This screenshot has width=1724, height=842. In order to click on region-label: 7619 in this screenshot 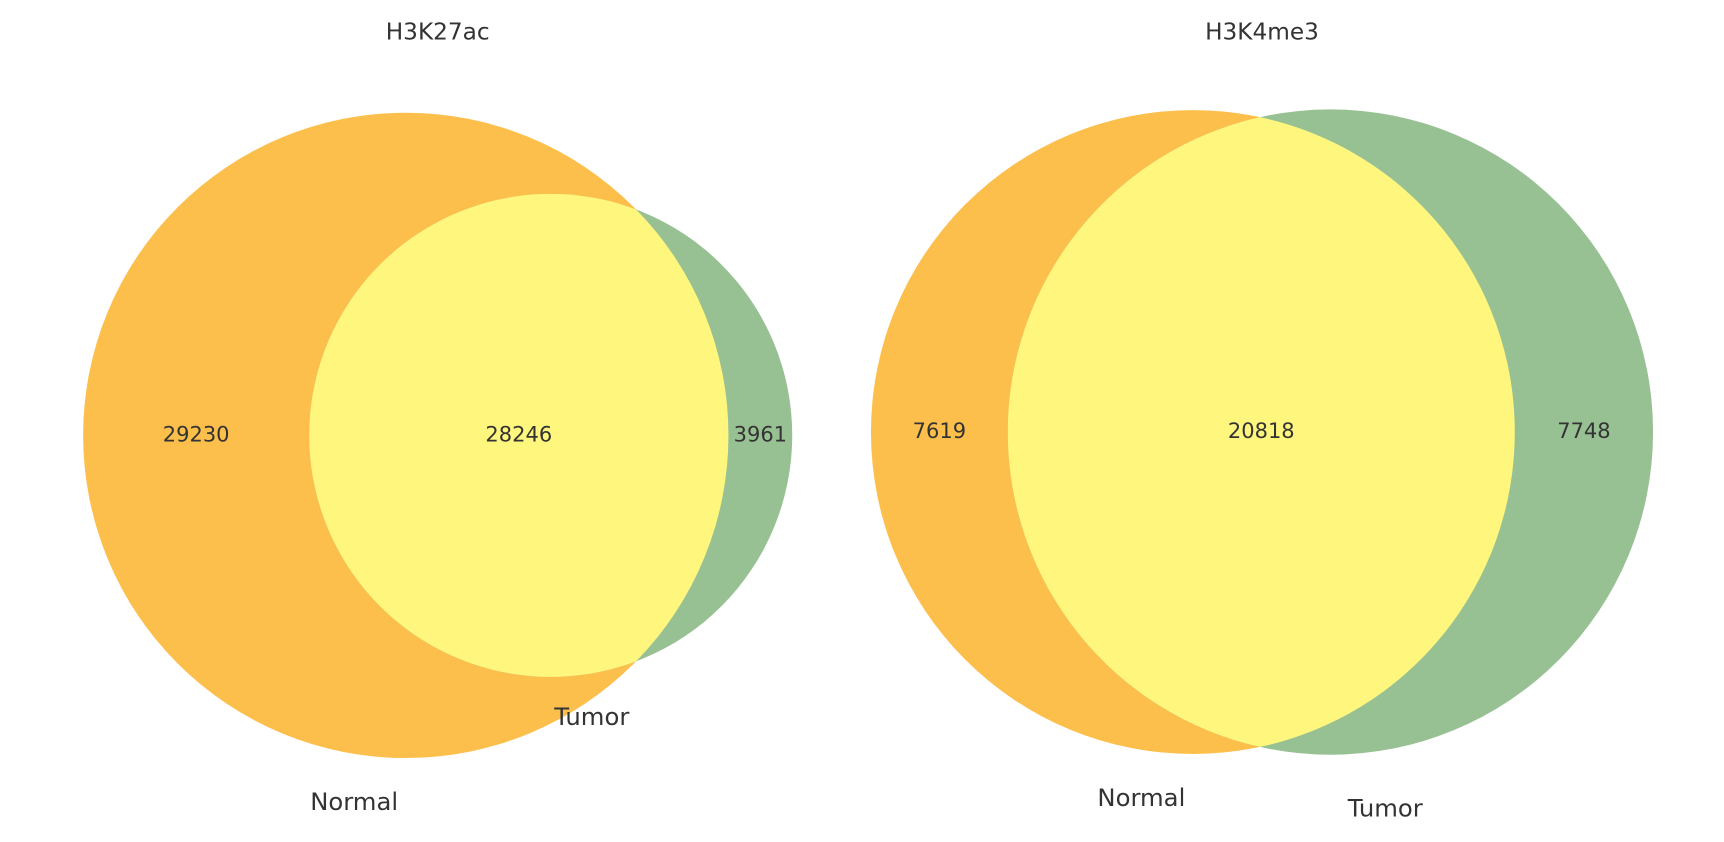, I will do `click(939, 431)`.